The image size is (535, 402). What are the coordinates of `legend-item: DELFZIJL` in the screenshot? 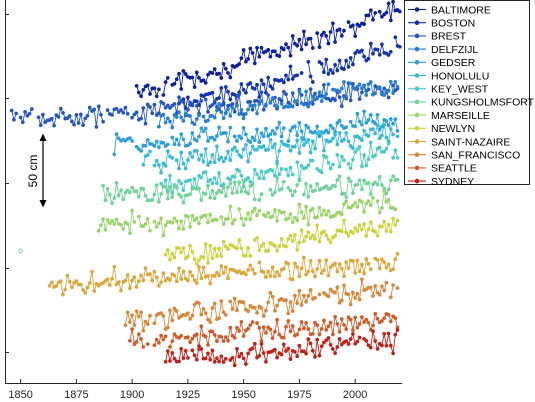 It's located at (443, 50).